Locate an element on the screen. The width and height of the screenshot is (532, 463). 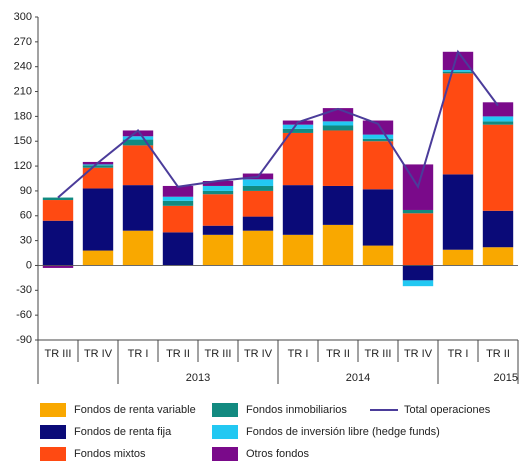
y-tick-label: 300 is located at coordinates (23, 17).